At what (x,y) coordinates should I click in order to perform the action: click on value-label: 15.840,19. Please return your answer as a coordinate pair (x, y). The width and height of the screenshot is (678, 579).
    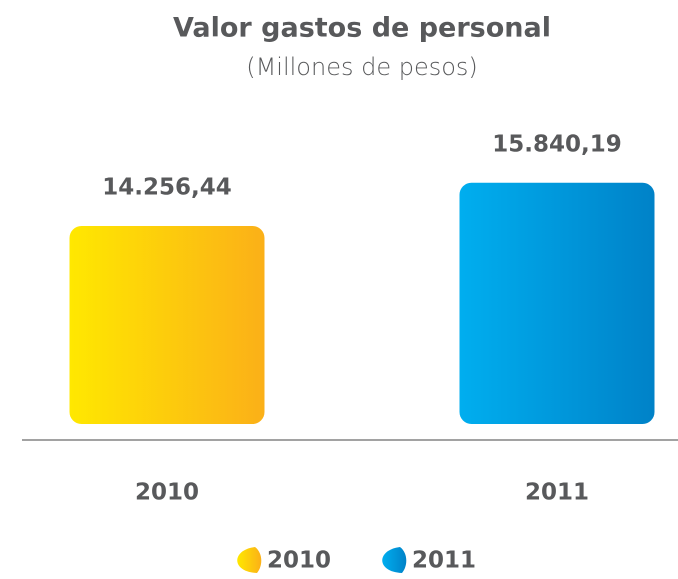
    Looking at the image, I should click on (557, 144).